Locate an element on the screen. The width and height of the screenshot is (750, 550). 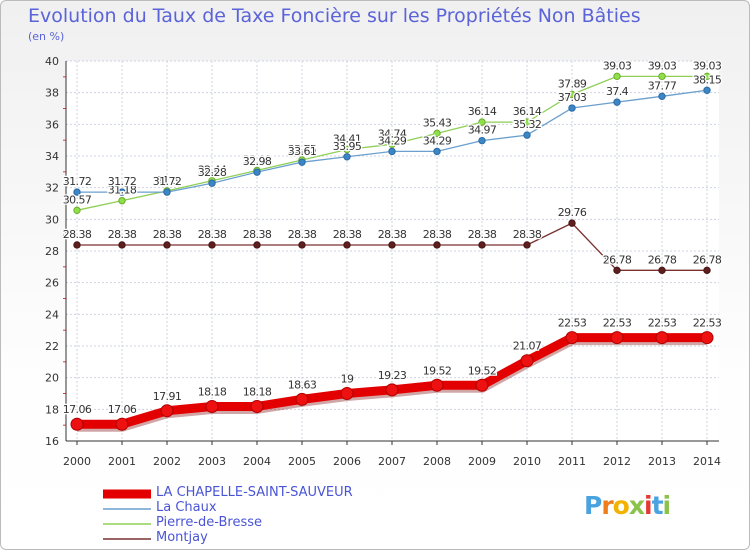
data-label-pierre-de-bresse: 30.57 is located at coordinates (77, 199).